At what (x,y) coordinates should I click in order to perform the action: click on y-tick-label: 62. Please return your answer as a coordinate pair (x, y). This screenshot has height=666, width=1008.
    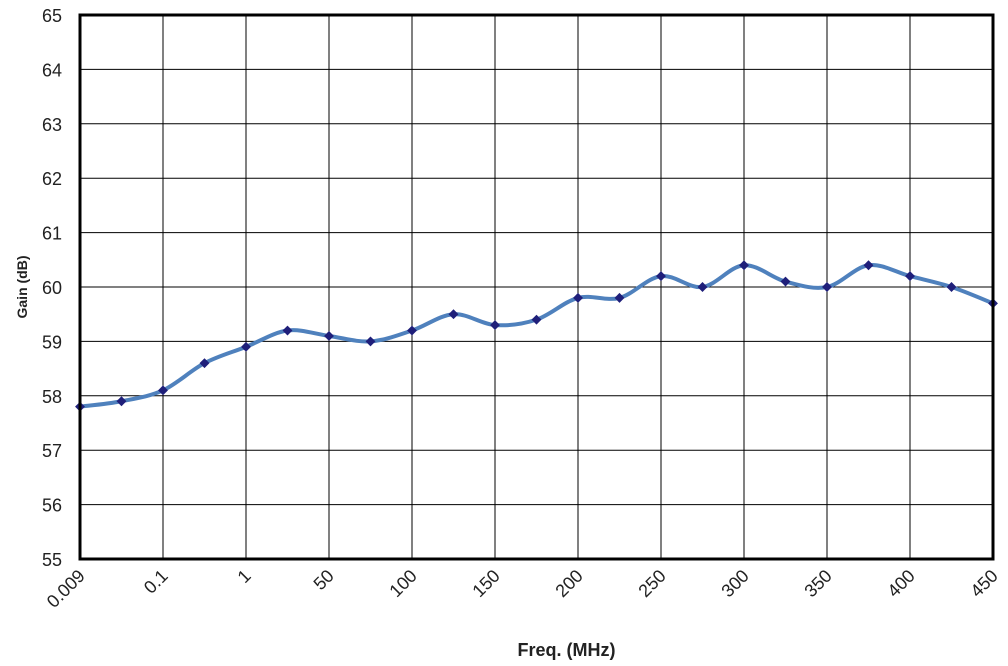
    Looking at the image, I should click on (52, 179).